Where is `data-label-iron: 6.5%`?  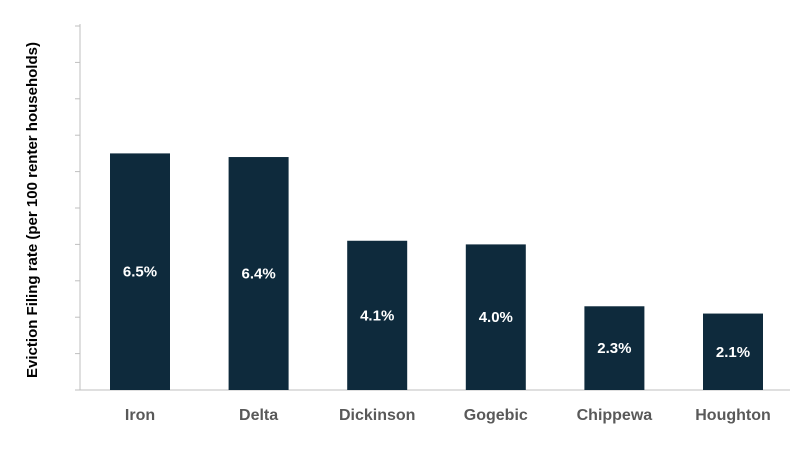
data-label-iron: 6.5% is located at coordinates (140, 272).